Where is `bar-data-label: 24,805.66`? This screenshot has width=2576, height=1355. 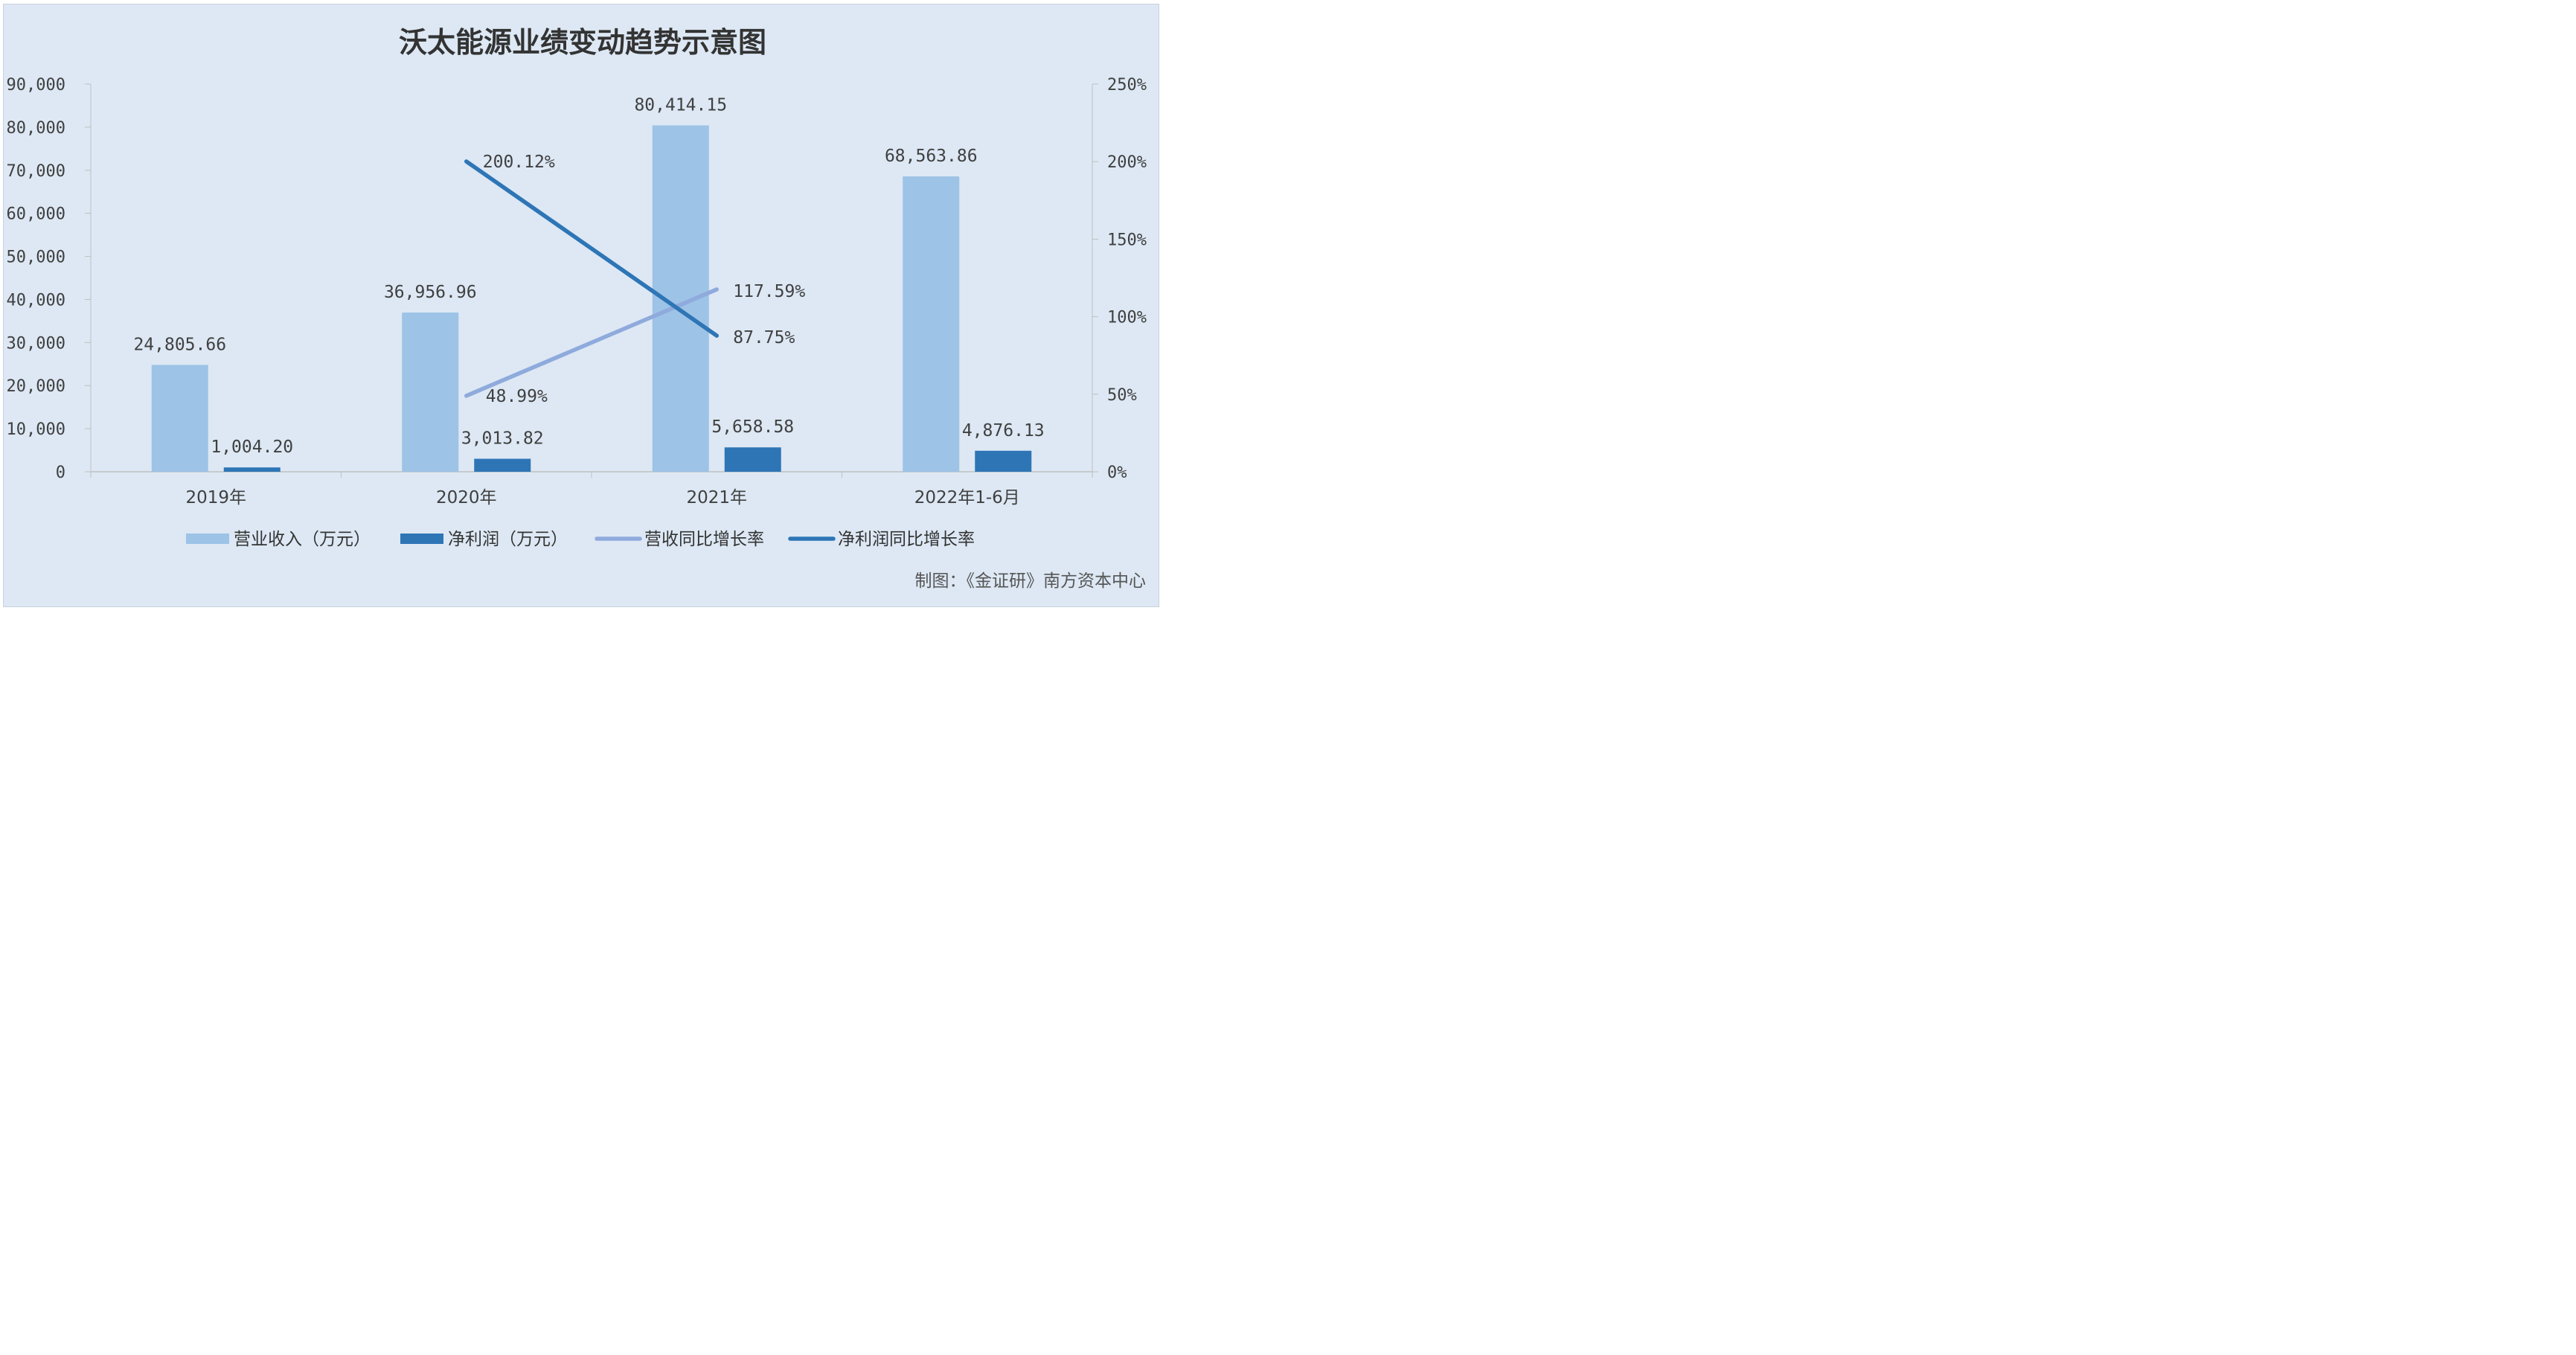
bar-data-label: 24,805.66 is located at coordinates (179, 344).